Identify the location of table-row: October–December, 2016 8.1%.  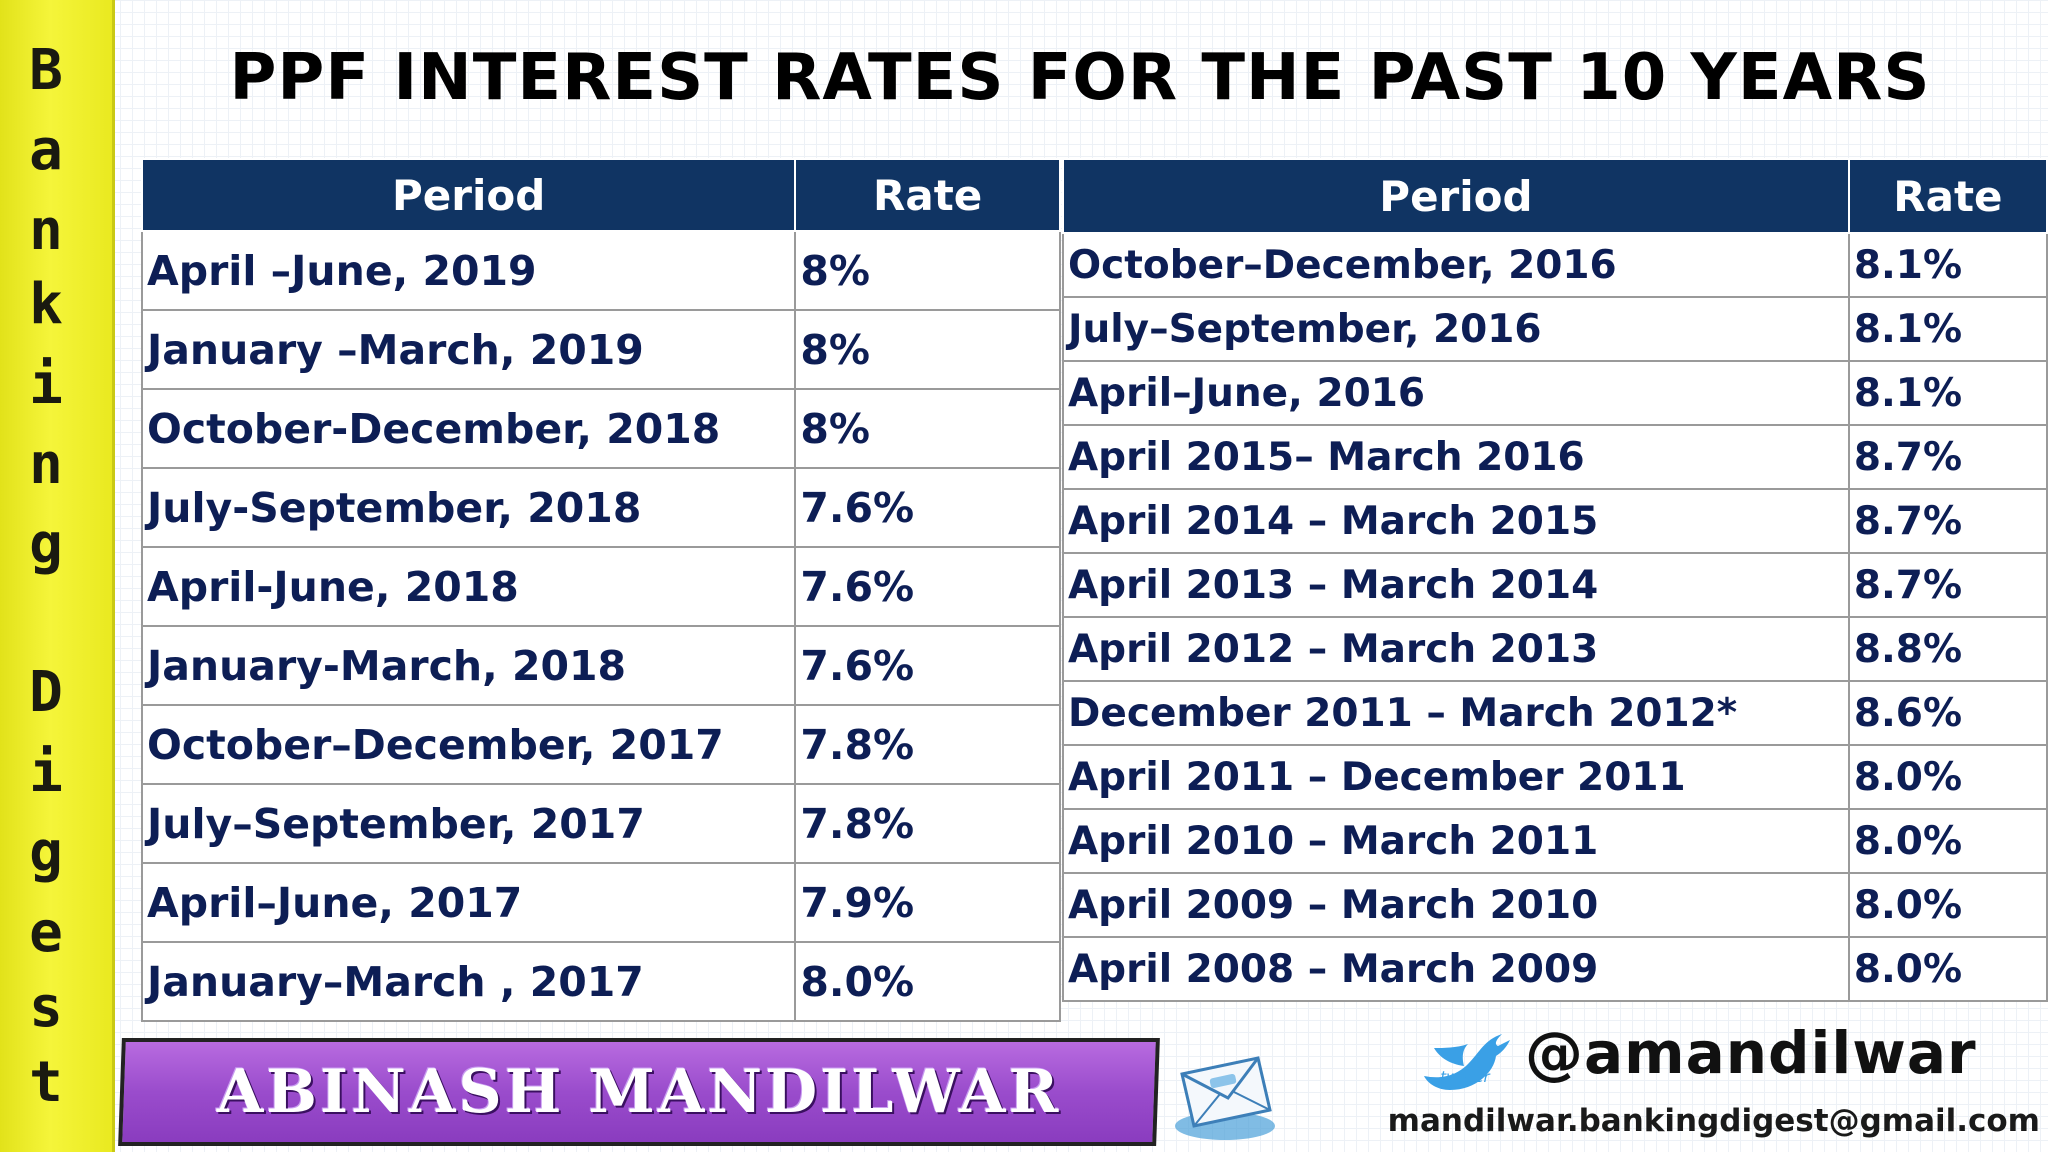
(1555, 265).